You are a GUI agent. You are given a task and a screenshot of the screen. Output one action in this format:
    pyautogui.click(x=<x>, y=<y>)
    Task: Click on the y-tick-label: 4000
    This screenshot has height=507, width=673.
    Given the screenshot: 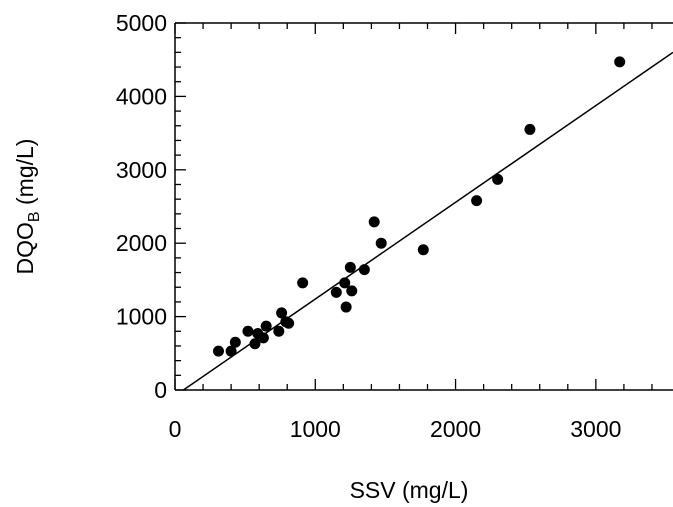 What is the action you would take?
    pyautogui.click(x=141, y=96)
    